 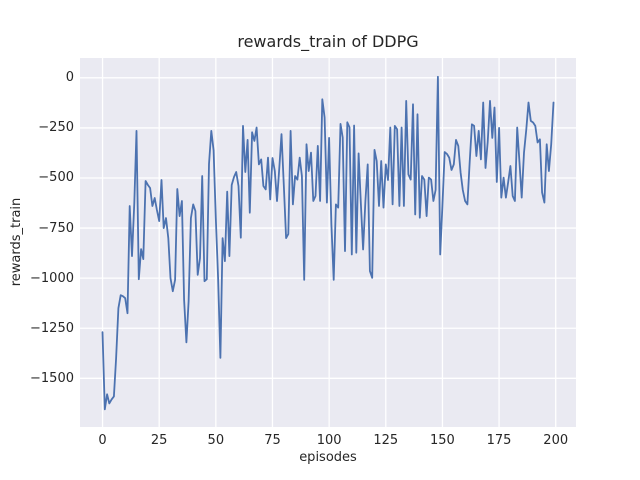 I want to click on y-tick-label: −250, so click(x=56, y=128).